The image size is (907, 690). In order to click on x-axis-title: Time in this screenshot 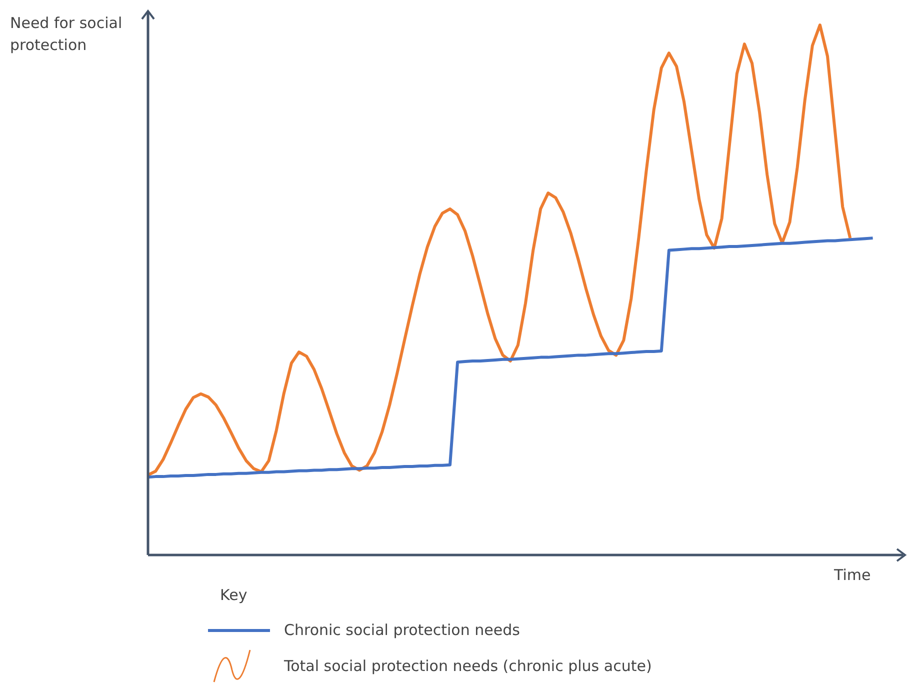, I will do `click(852, 575)`.